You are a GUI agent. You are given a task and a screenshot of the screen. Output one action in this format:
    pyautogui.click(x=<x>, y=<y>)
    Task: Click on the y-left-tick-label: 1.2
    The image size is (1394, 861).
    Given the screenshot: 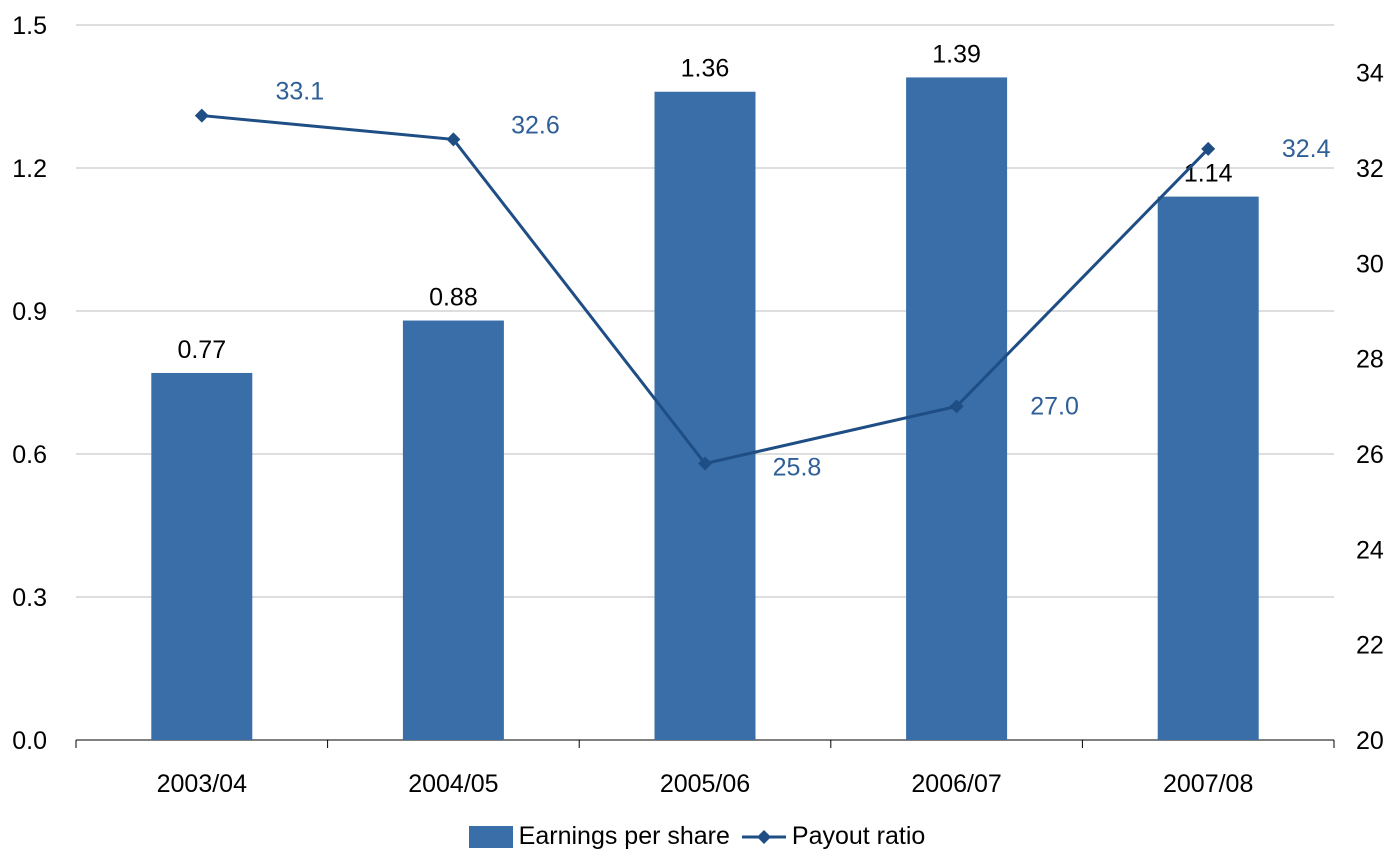 What is the action you would take?
    pyautogui.click(x=29, y=169)
    